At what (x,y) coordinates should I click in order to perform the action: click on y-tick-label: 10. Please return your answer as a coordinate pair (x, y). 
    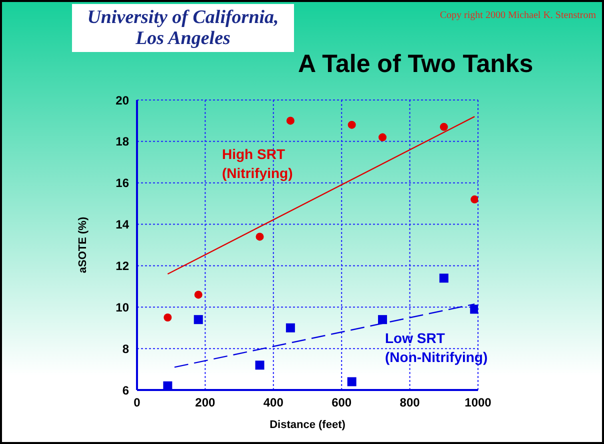
    Looking at the image, I should click on (123, 307).